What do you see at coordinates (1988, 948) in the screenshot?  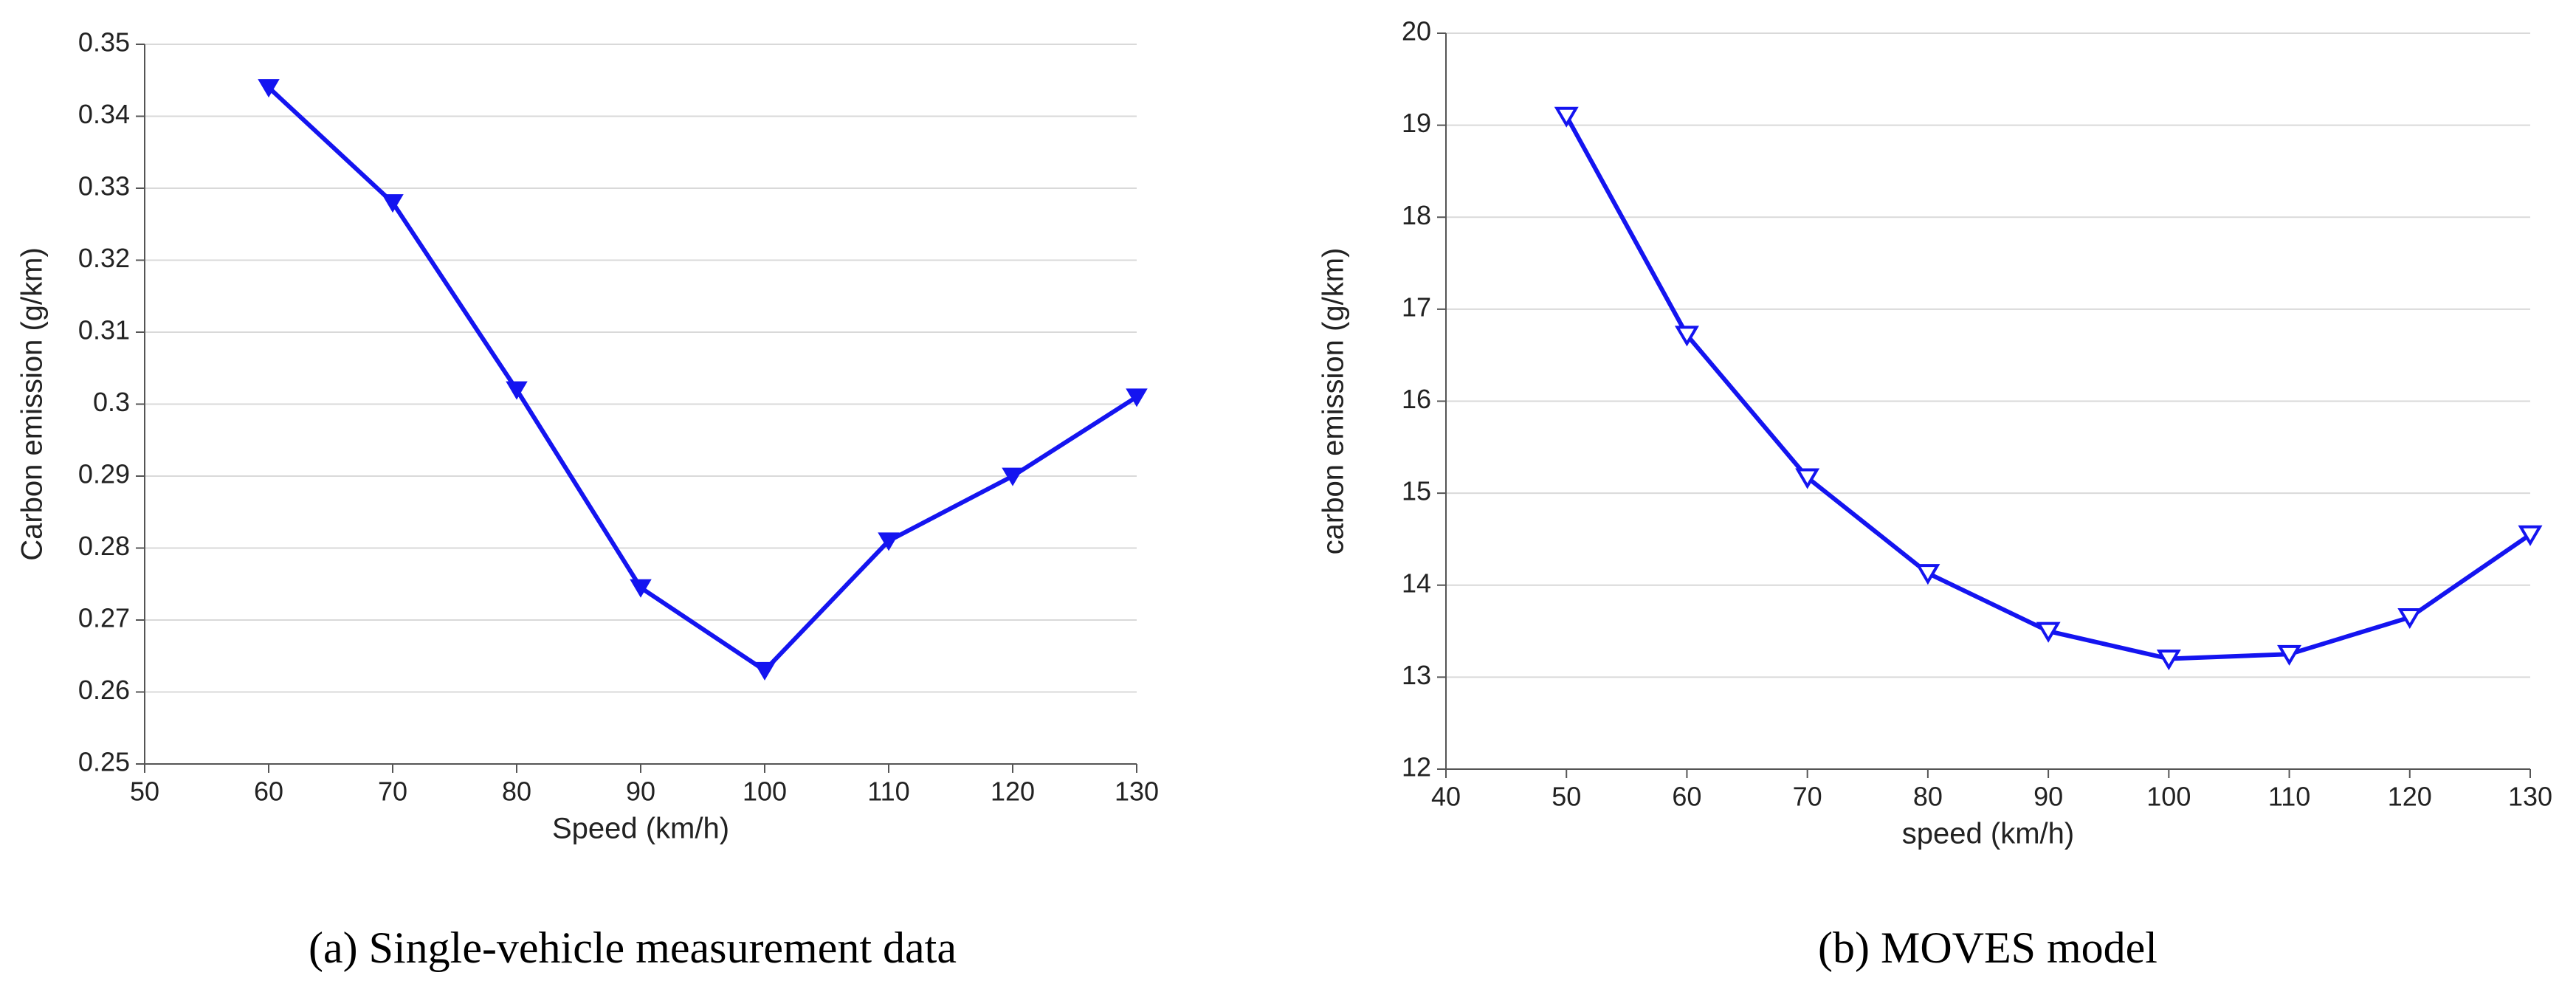 I see `caption: (b) MOVES model` at bounding box center [1988, 948].